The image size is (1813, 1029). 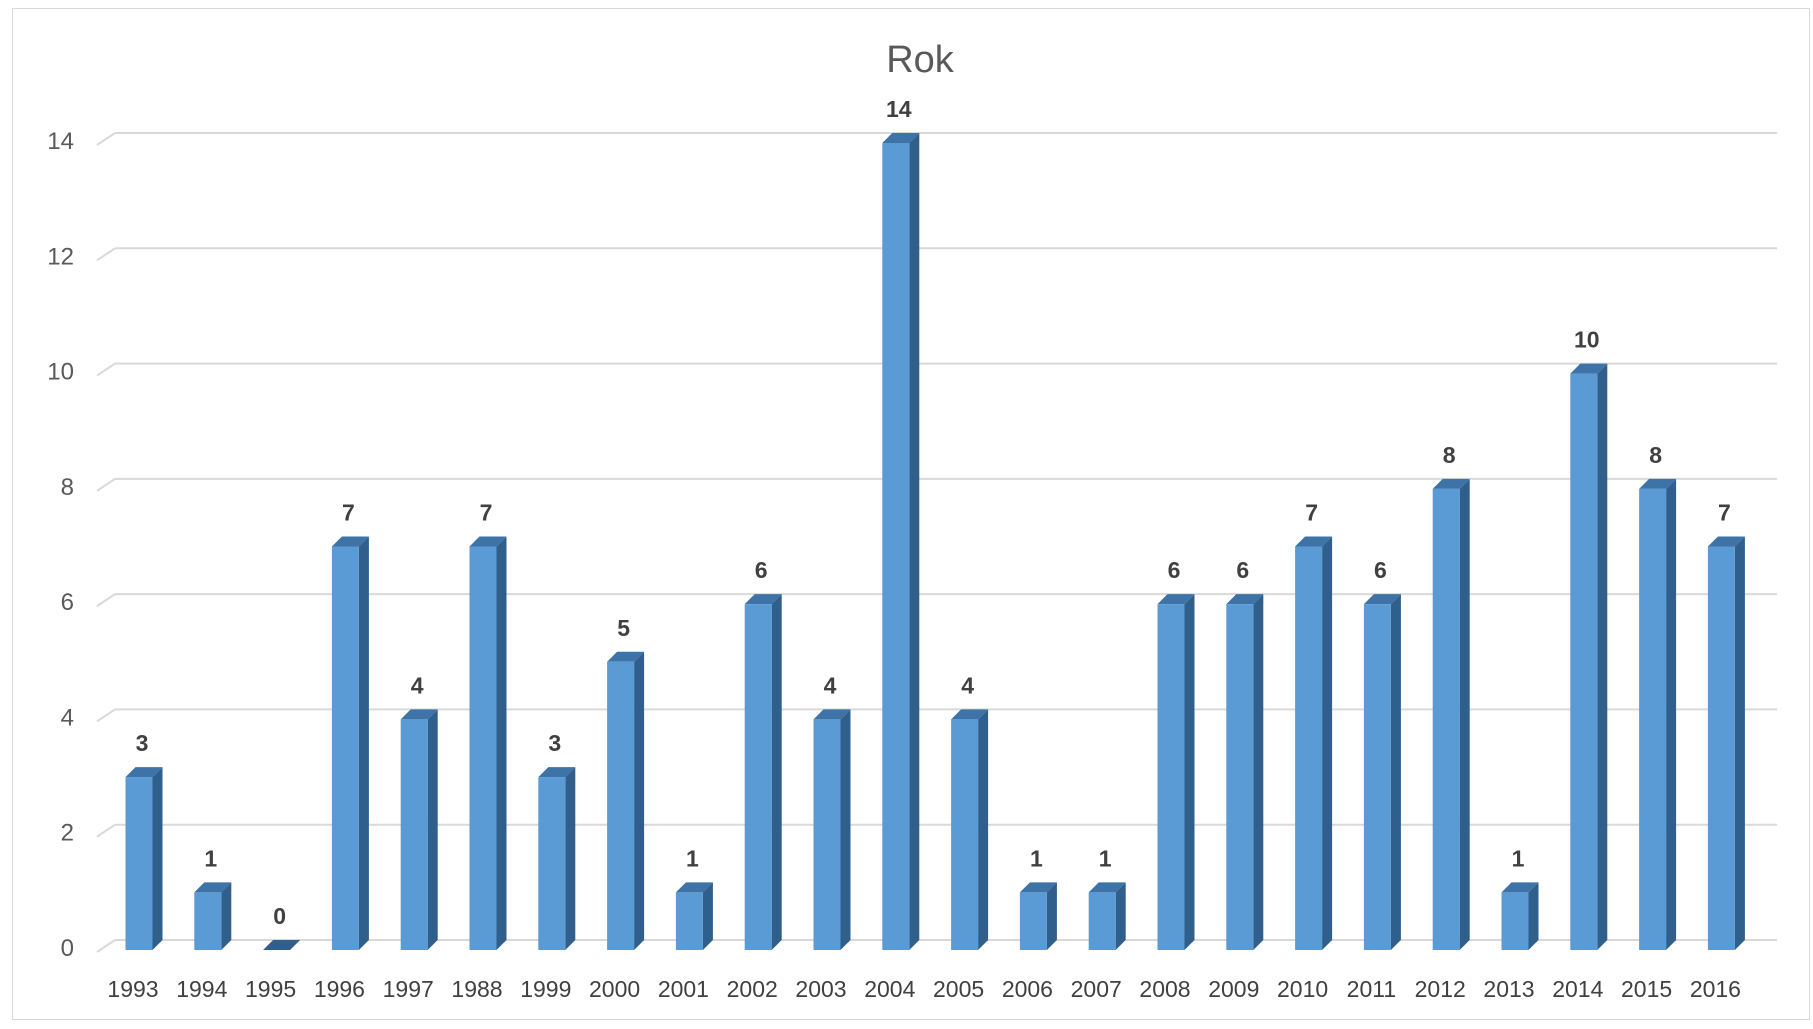 I want to click on data-label: 0, so click(x=279, y=916).